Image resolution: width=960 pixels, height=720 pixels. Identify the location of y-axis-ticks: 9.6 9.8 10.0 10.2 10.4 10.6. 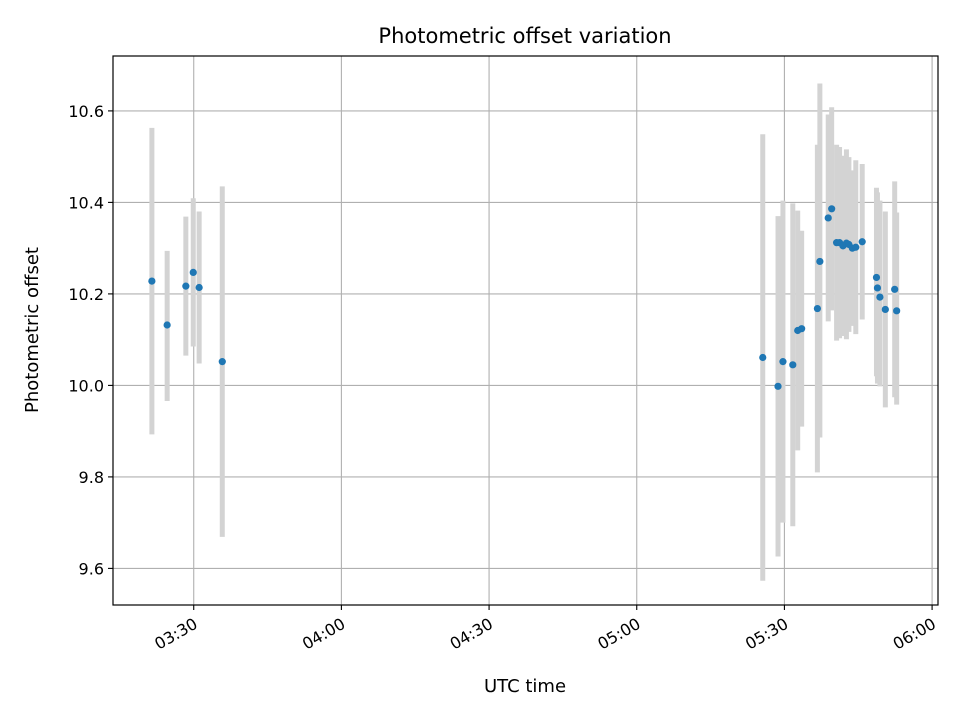
(90, 340).